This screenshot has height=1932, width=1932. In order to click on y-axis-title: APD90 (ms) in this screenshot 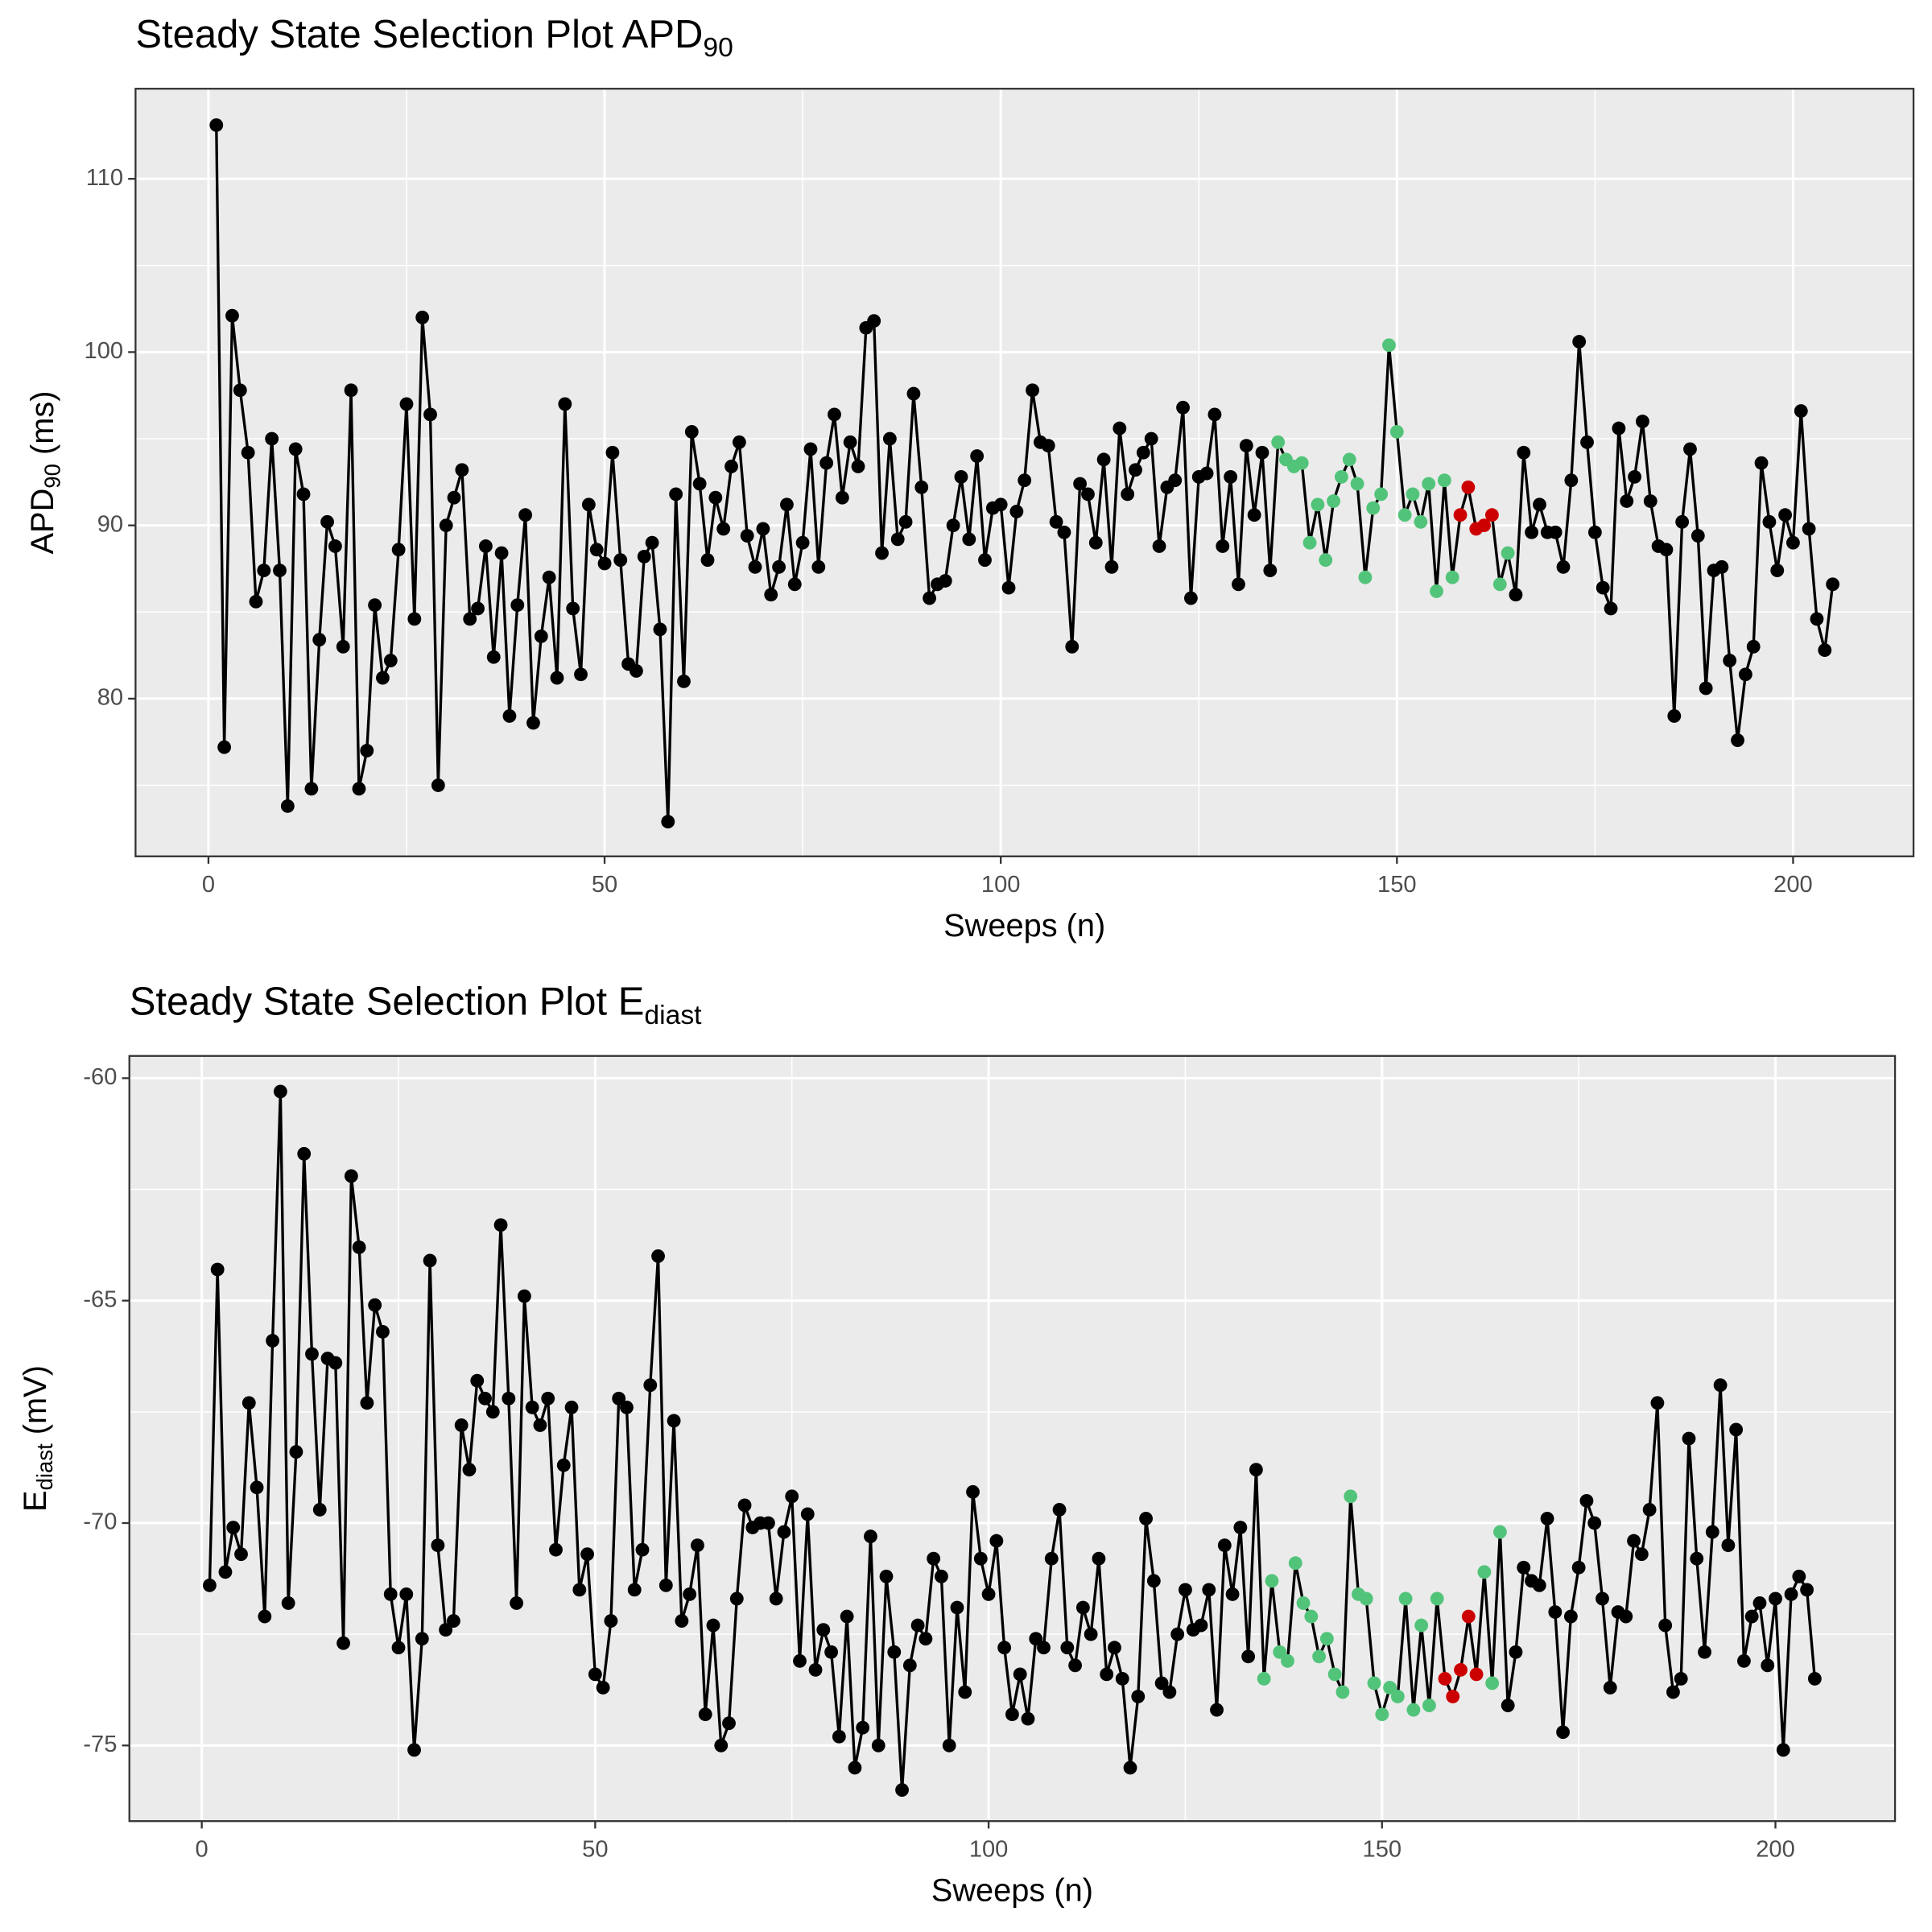, I will do `click(45, 472)`.